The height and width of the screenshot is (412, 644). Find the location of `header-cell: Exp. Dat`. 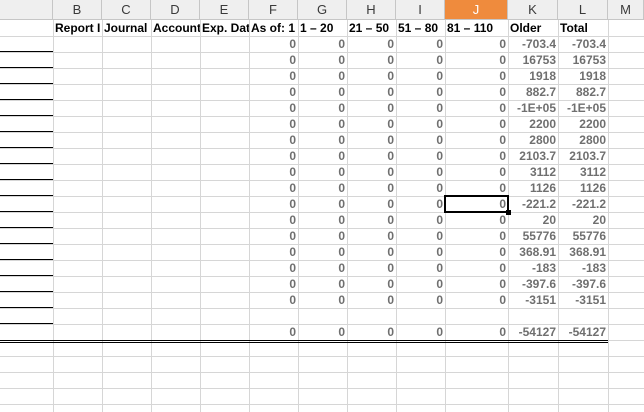

header-cell: Exp. Dat is located at coordinates (225, 28).